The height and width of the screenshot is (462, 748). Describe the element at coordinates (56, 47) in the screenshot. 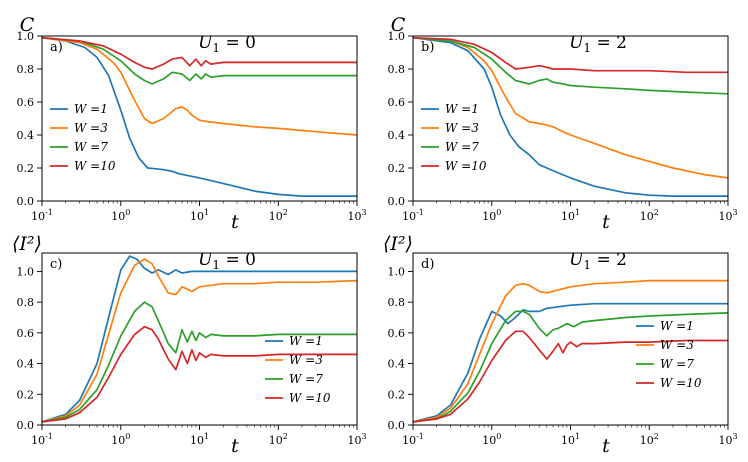

I see `panel-tag: a)` at that location.